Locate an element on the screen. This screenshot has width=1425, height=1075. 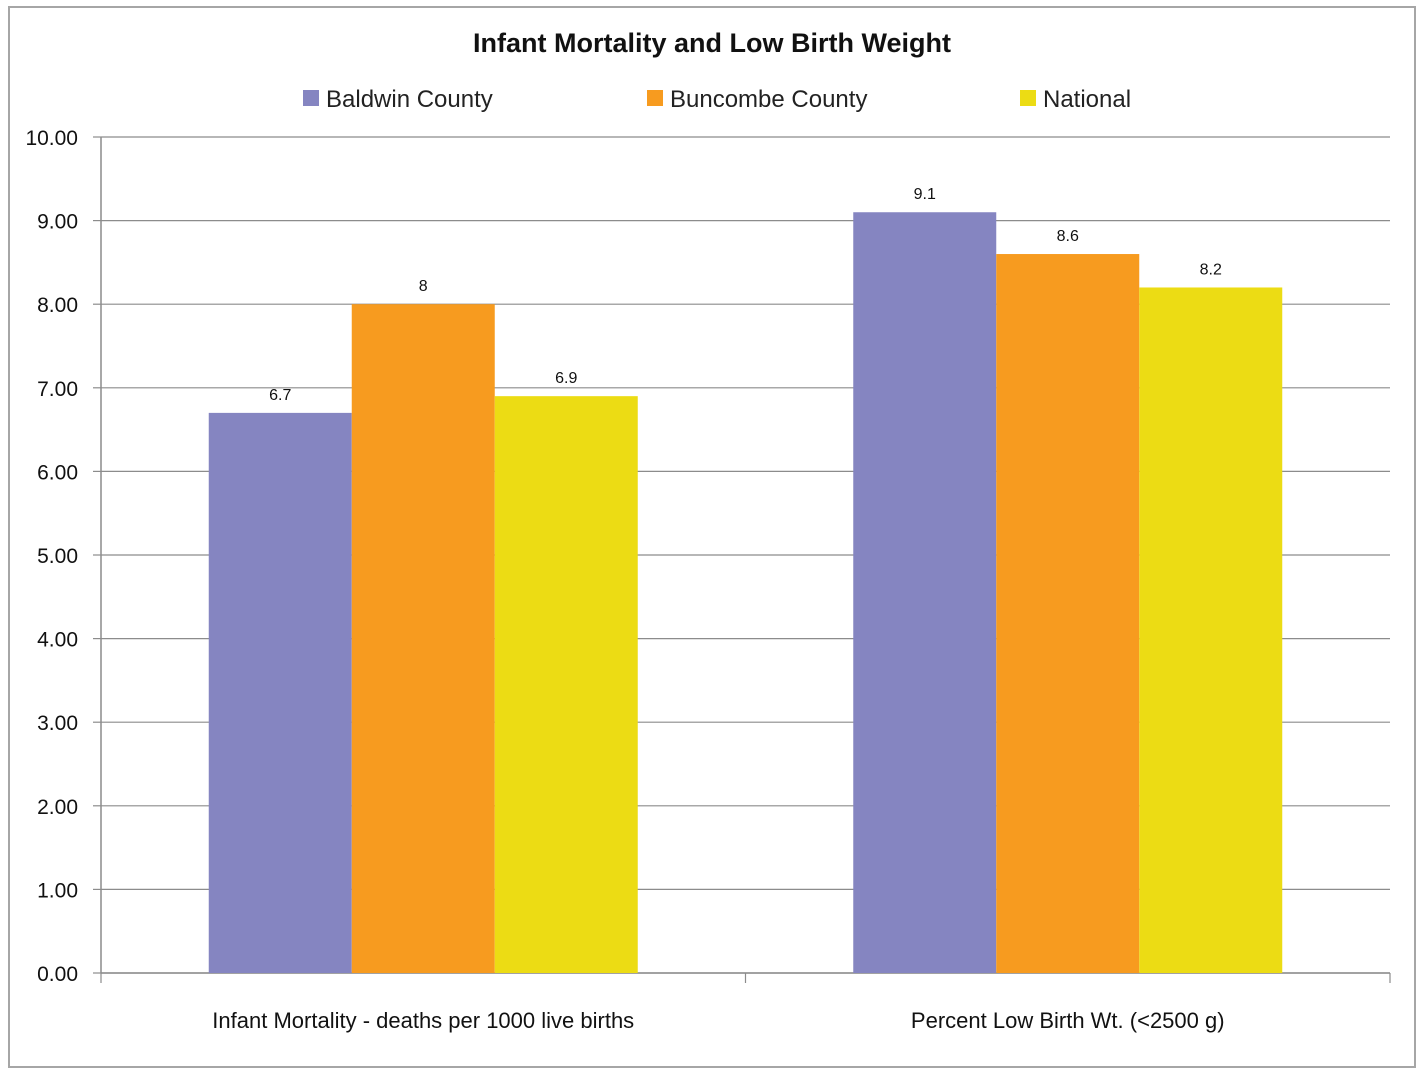
data-label: 8.6 is located at coordinates (1068, 236).